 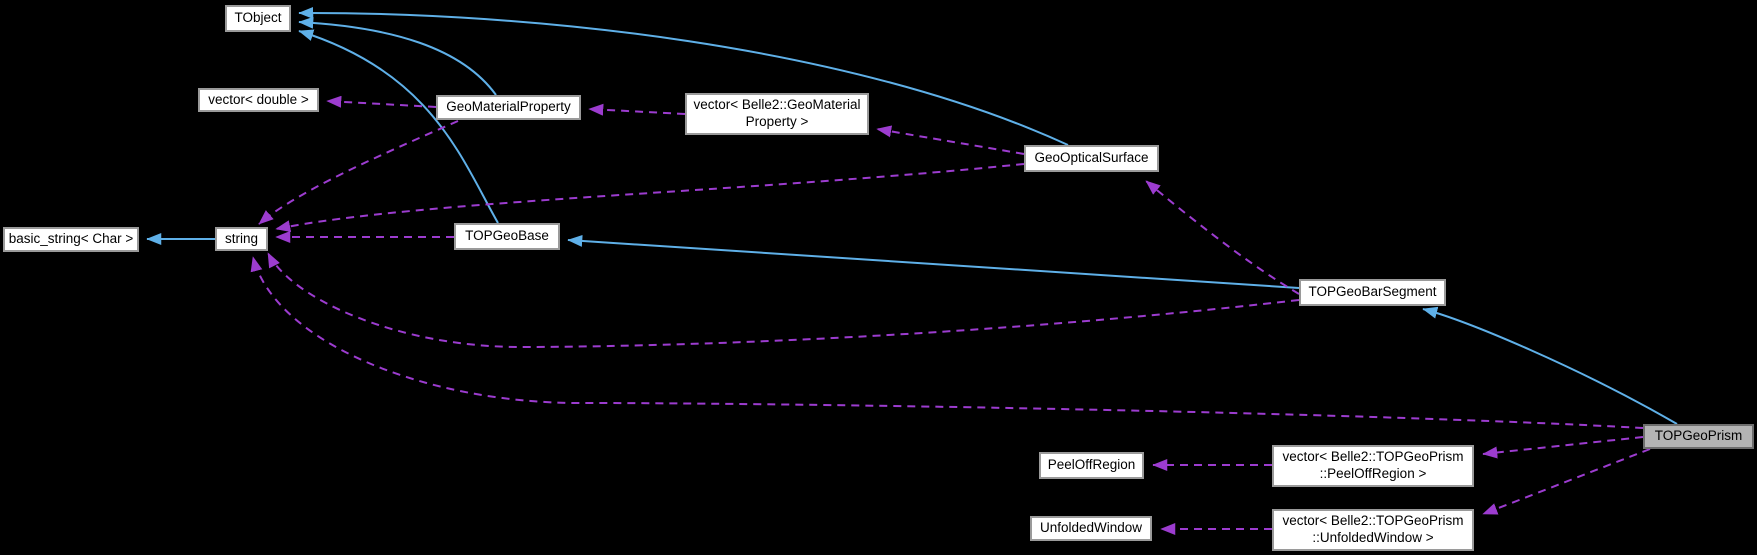 I want to click on node-vector-double: vector< double >, so click(x=258, y=100).